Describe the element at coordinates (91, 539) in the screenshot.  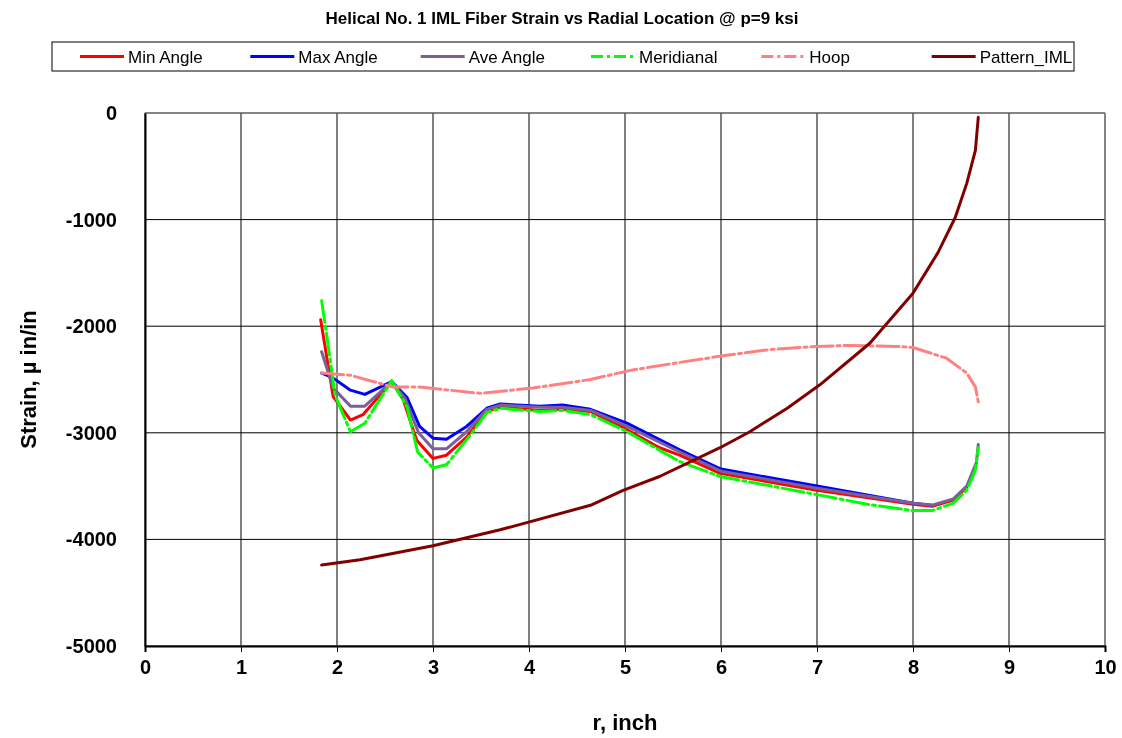
I see `y-tick-label: -4000` at that location.